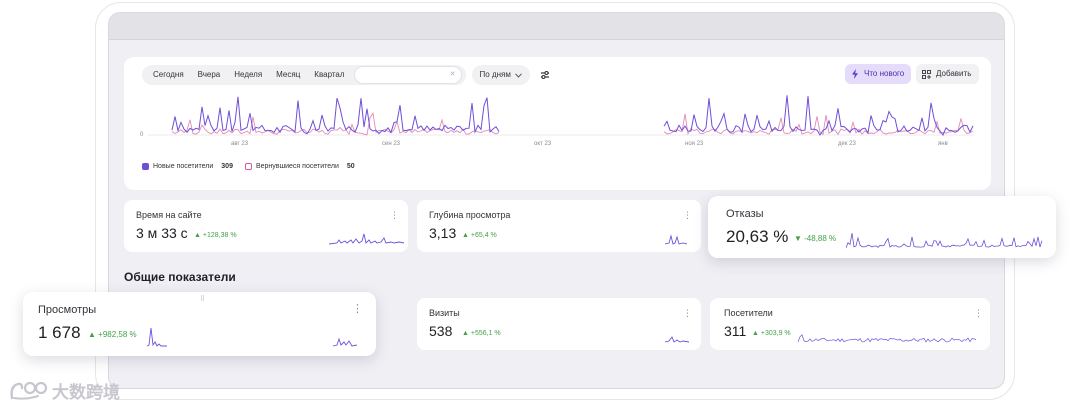 This screenshot has height=411, width=1080. Describe the element at coordinates (227, 166) in the screenshot. I see `legend-count-new: 309` at that location.